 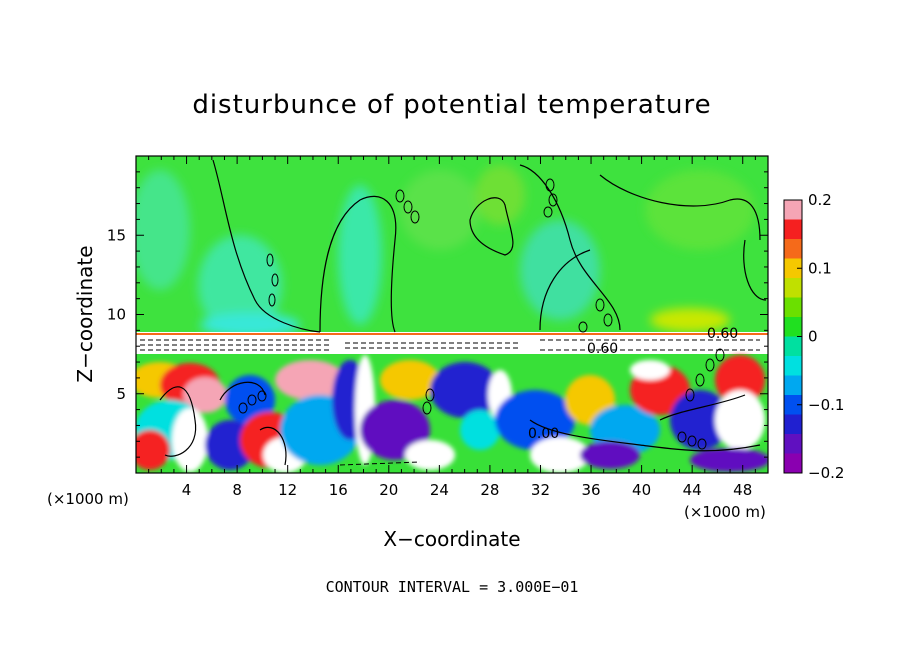 I want to click on x-tick-label: 12, so click(x=287, y=490).